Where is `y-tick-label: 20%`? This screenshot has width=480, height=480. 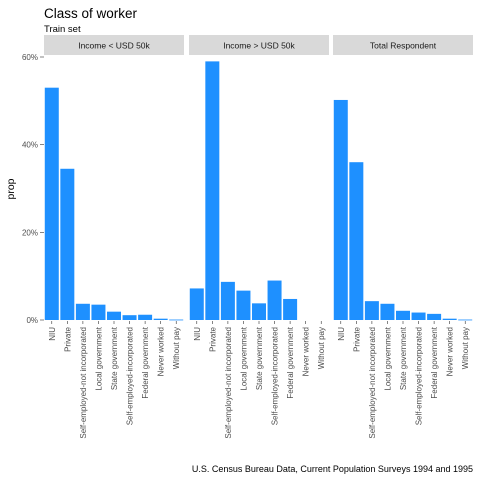
y-tick-label: 20% is located at coordinates (30, 232).